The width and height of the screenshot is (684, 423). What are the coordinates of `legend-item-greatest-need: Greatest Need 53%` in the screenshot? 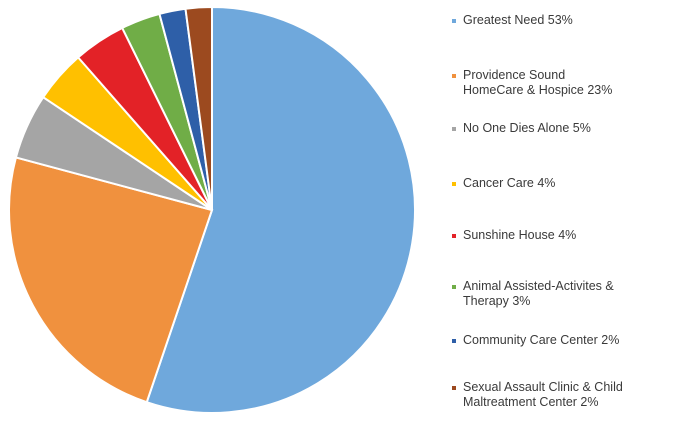 It's located at (512, 20).